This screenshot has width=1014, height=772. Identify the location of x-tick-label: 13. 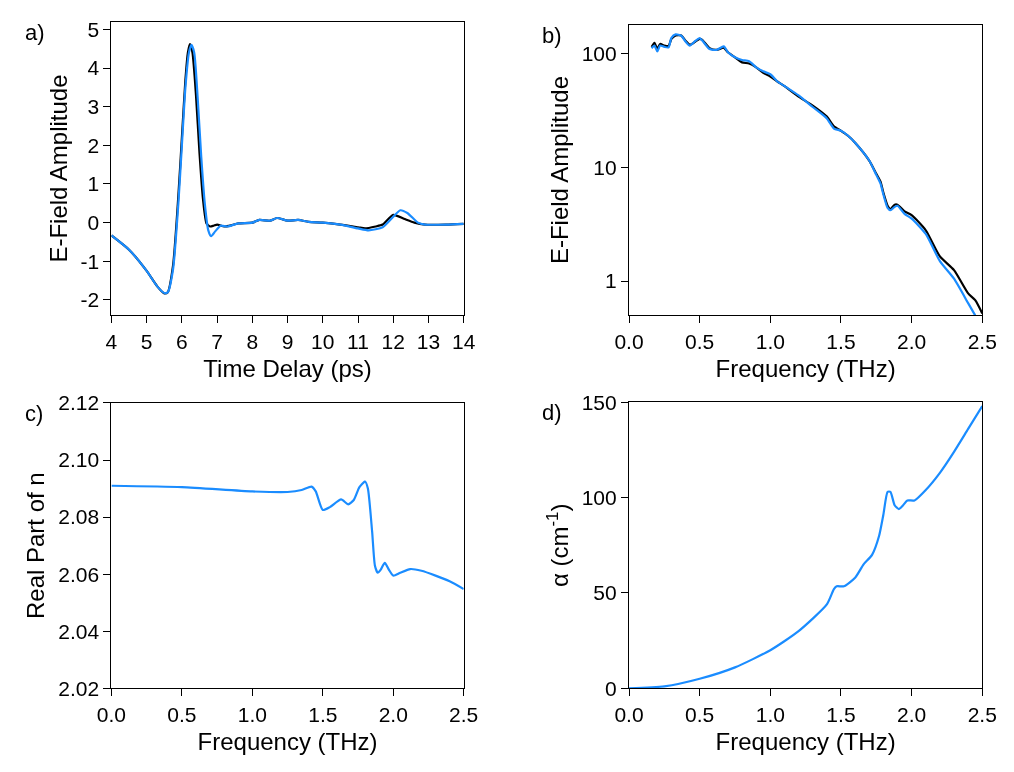
(428, 341).